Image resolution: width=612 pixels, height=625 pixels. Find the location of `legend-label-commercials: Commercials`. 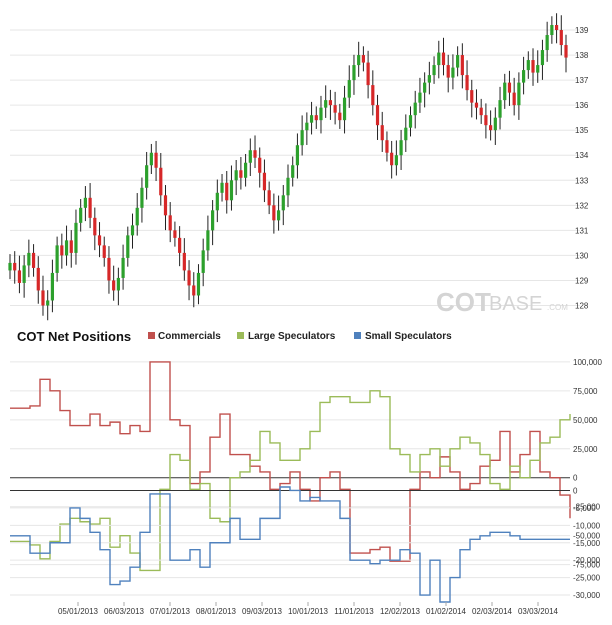

legend-label-commercials: Commercials is located at coordinates (189, 336).